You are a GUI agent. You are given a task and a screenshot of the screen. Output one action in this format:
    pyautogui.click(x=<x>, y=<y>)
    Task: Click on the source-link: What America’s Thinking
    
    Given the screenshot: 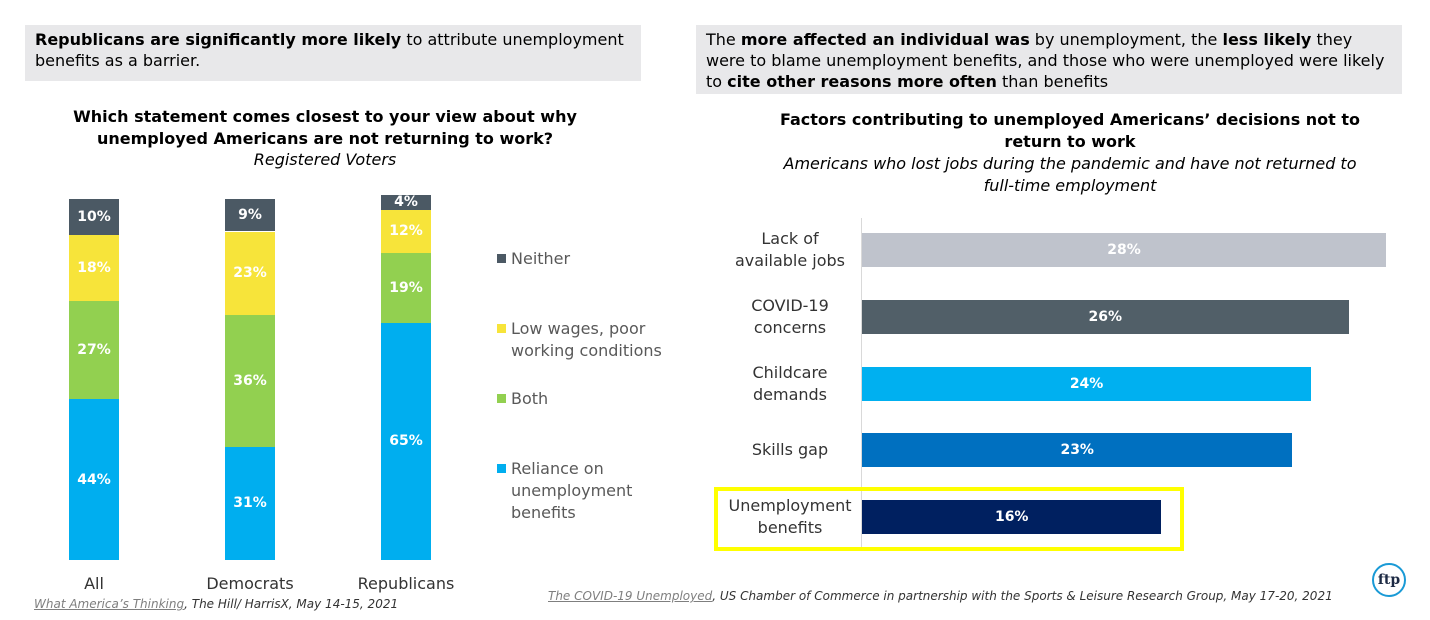 What is the action you would take?
    pyautogui.click(x=109, y=604)
    